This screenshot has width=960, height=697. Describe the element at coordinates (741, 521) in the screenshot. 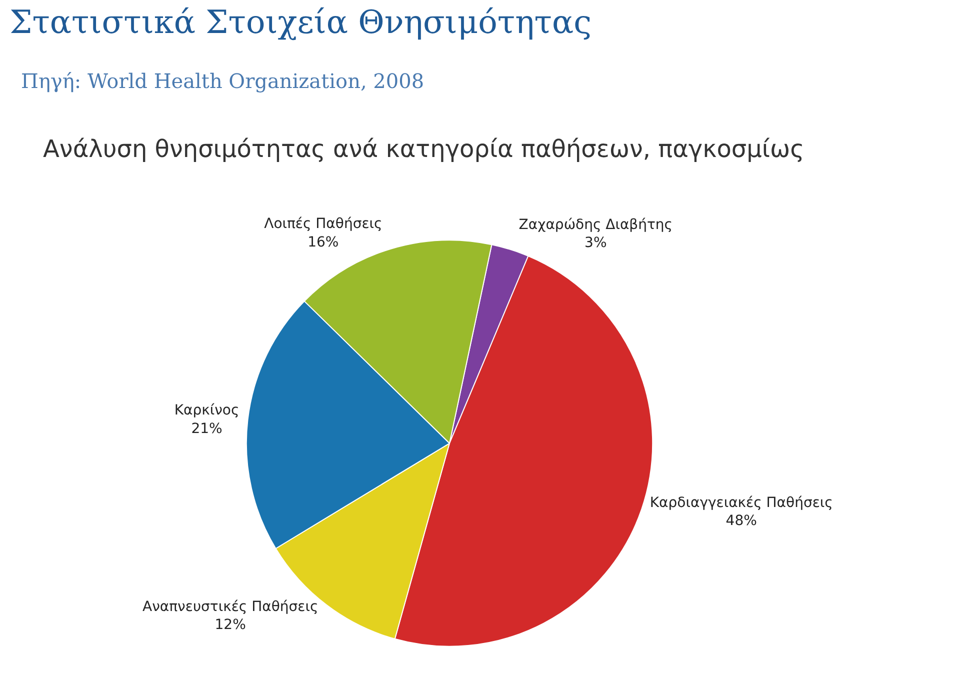

I see `data-label: 48%` at that location.